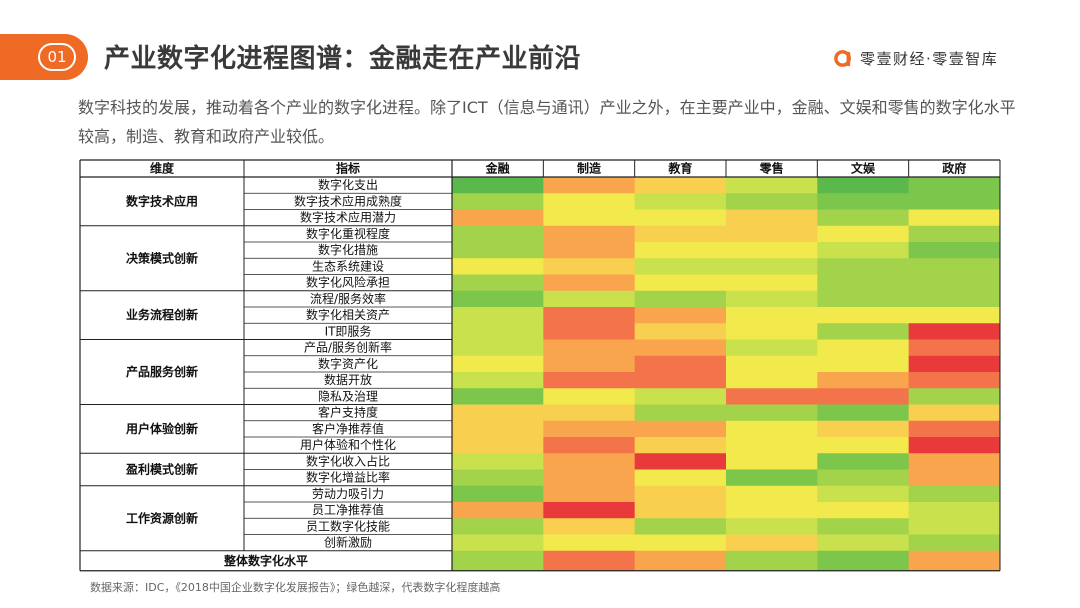 The image size is (1080, 608). What do you see at coordinates (162, 200) in the screenshot?
I see `dimension-label: 数字技术应用` at bounding box center [162, 200].